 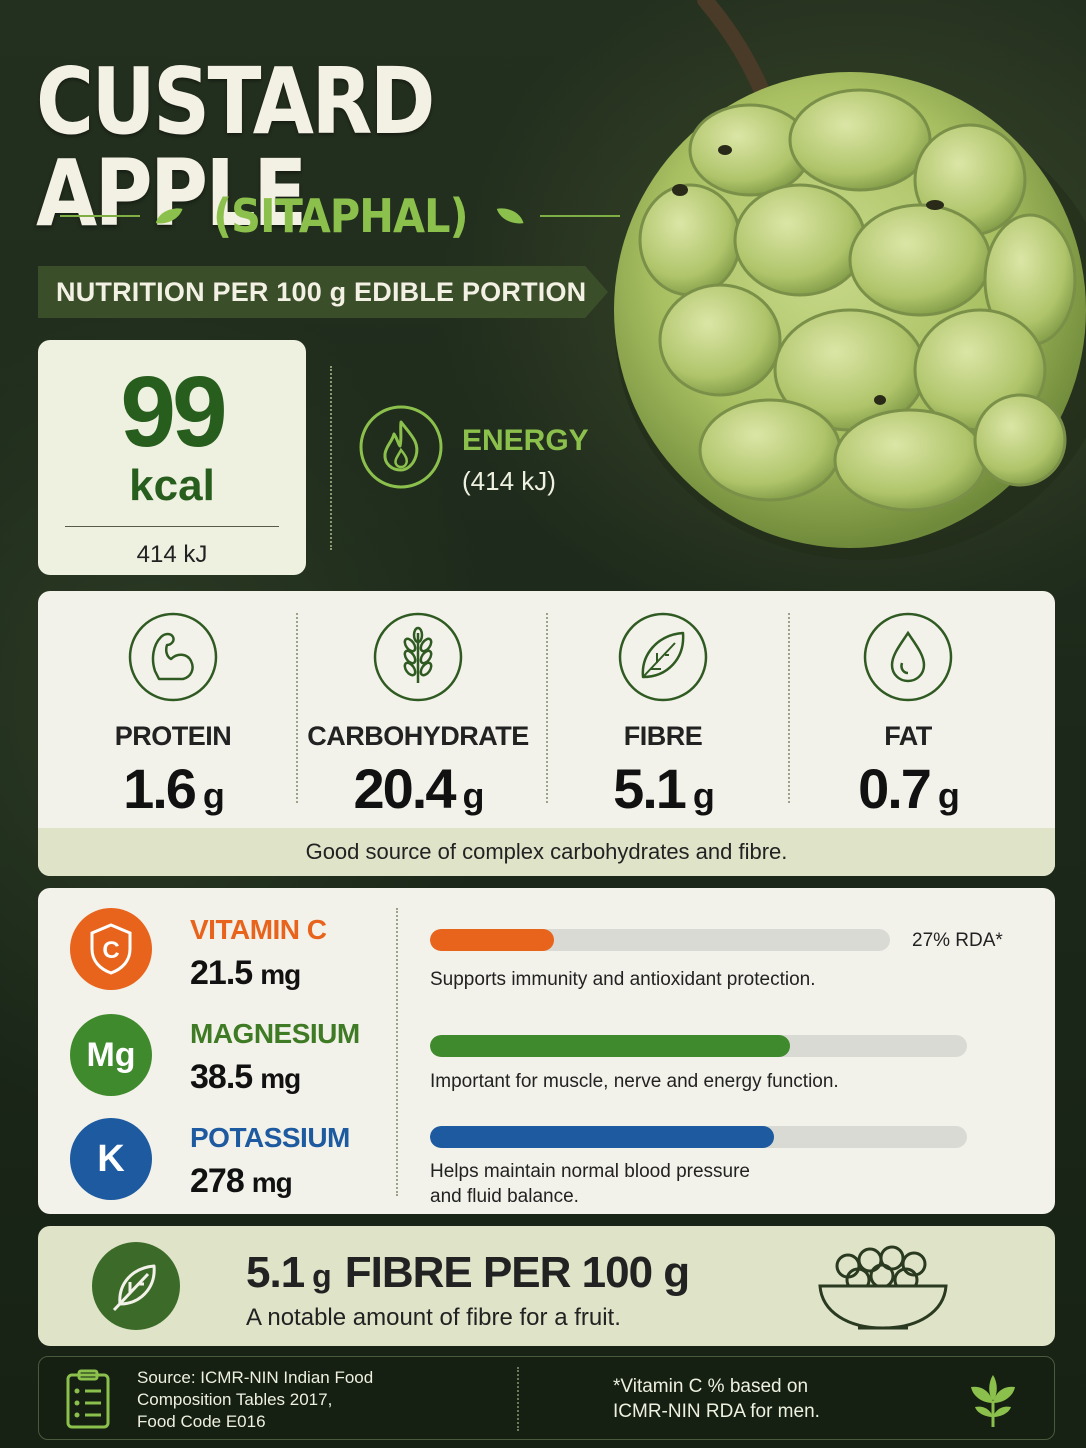 What do you see at coordinates (509, 481) in the screenshot?
I see `energy-kj-paren: (414 kJ)` at bounding box center [509, 481].